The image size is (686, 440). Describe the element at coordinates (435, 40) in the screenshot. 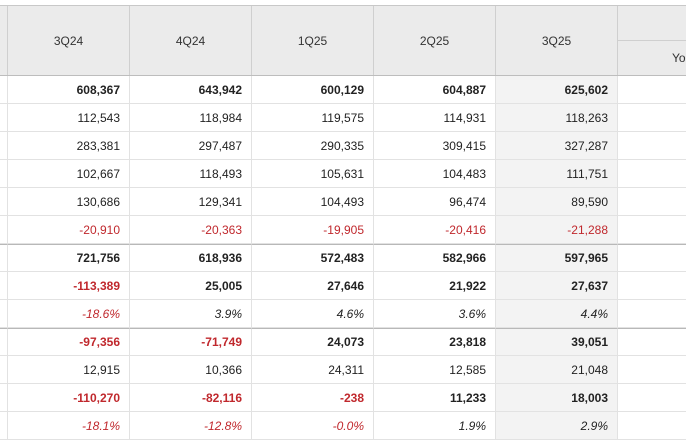

I see `column-header: 2Q25` at that location.